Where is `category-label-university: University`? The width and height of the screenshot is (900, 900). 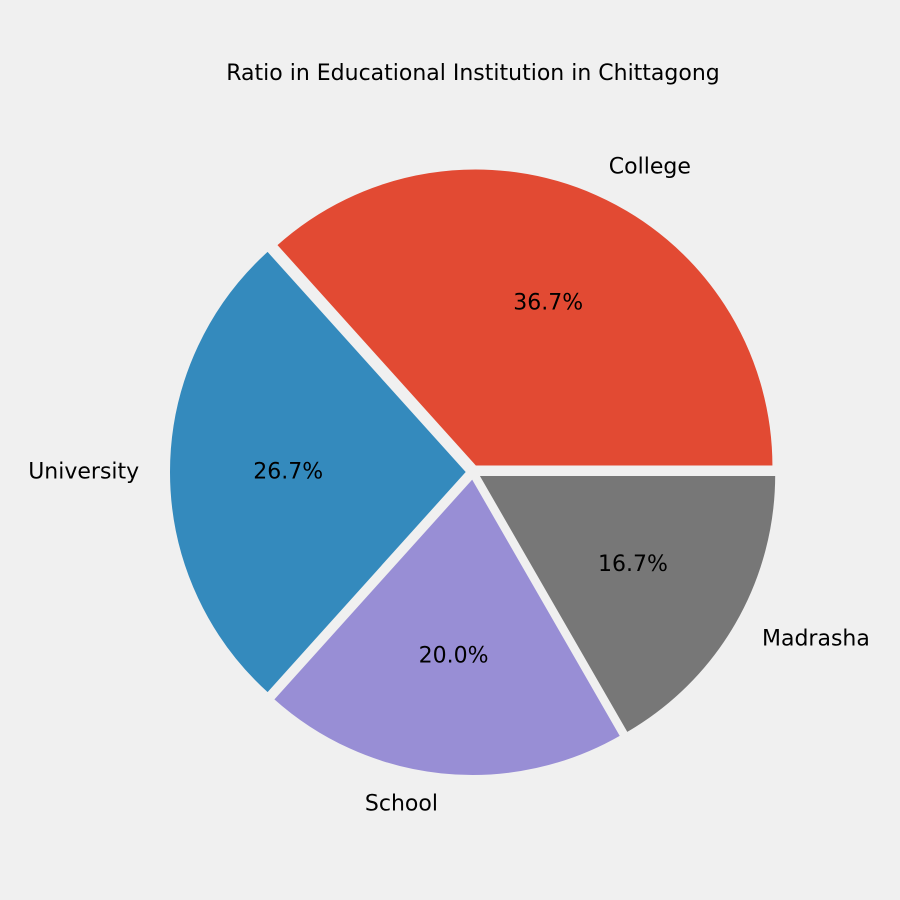
category-label-university: University is located at coordinates (83, 472).